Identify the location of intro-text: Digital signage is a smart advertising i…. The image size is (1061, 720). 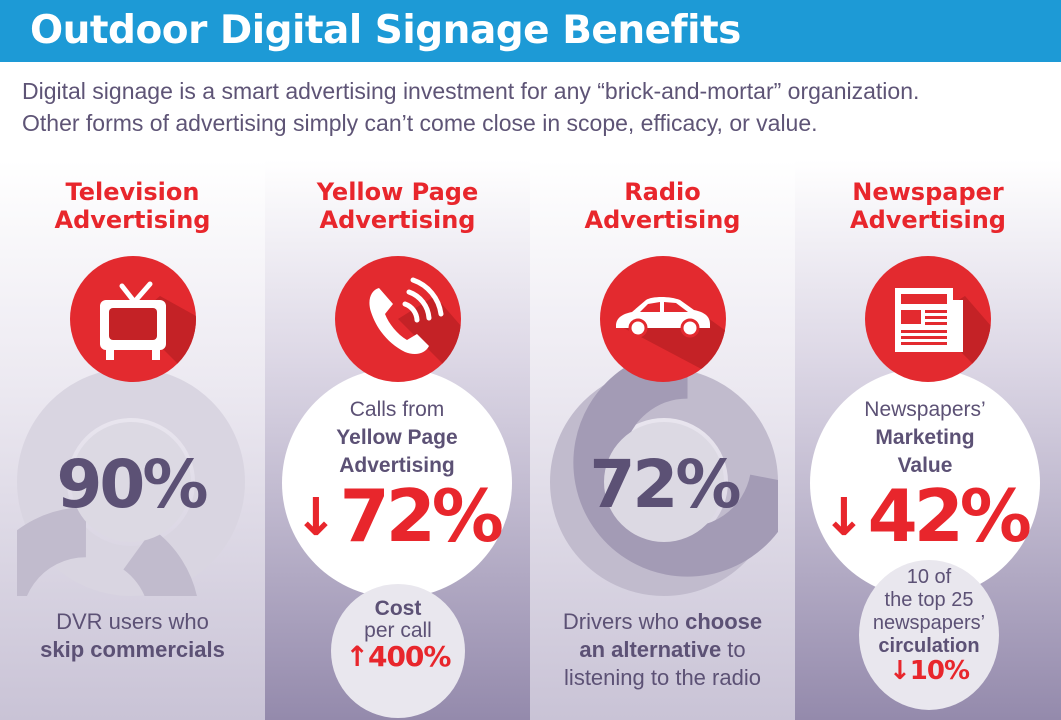
(532, 107).